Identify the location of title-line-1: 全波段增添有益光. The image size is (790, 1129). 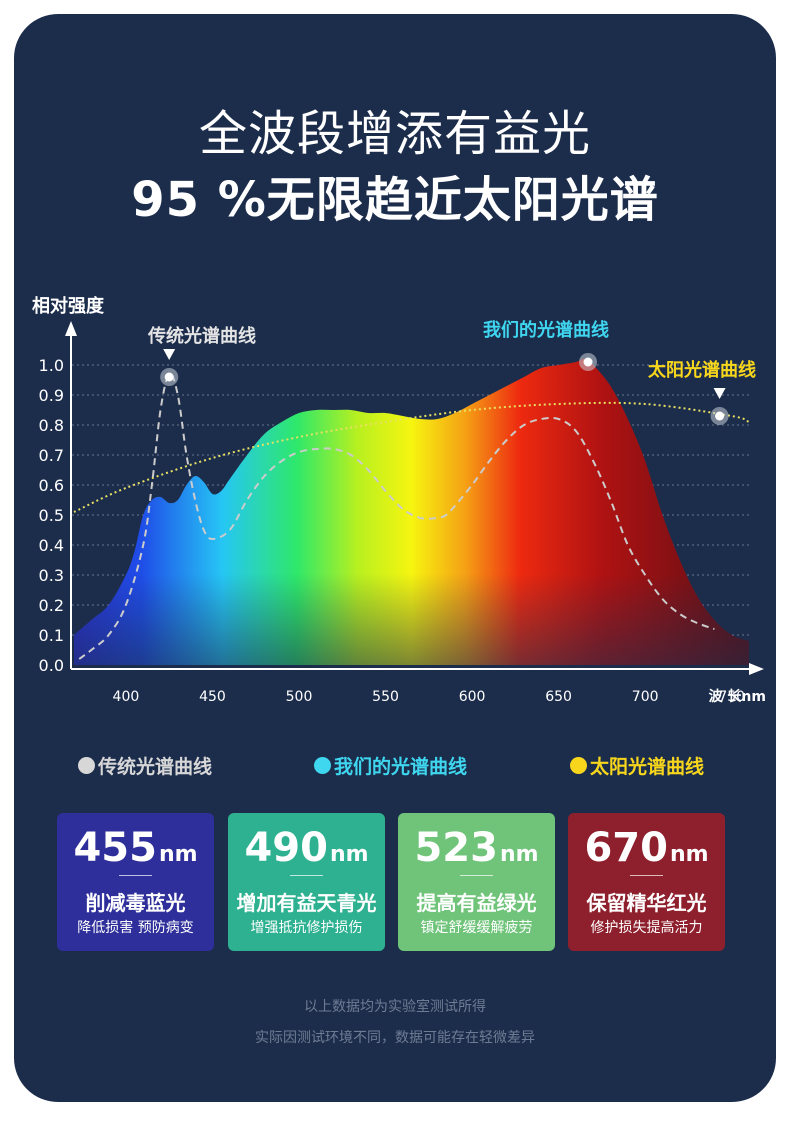
(394, 134).